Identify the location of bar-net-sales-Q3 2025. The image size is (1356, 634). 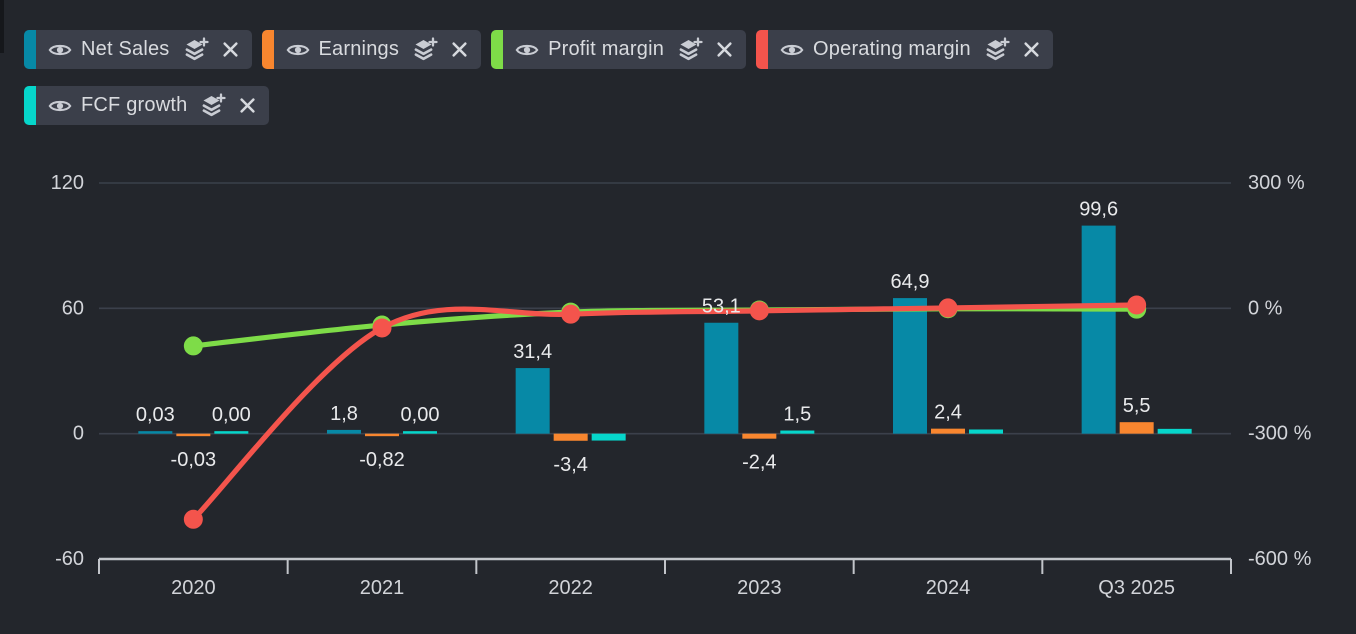
(1098, 329).